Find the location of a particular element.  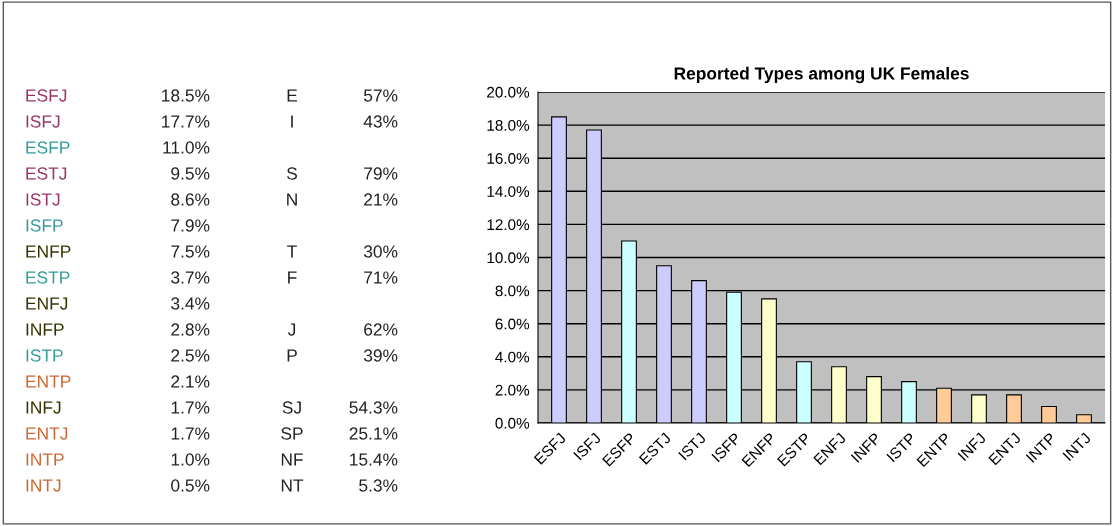

text: ESTP 3.7% is located at coordinates (118, 277).